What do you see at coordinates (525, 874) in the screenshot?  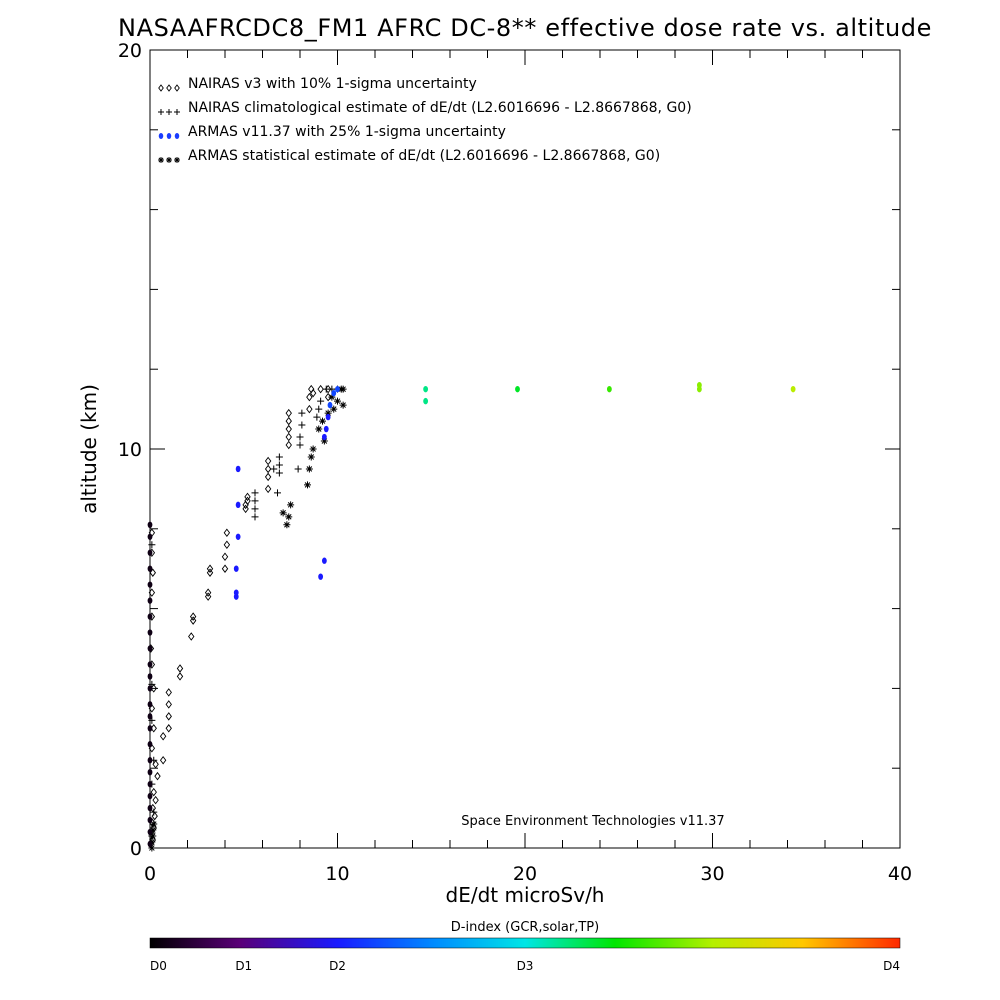 I see `x-tick-label: 20` at bounding box center [525, 874].